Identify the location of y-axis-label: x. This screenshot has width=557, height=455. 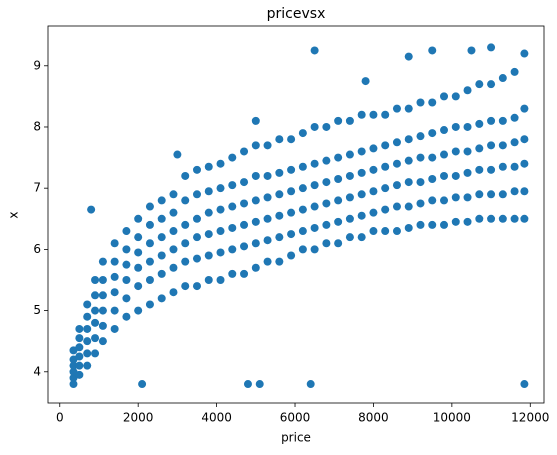
(14, 214).